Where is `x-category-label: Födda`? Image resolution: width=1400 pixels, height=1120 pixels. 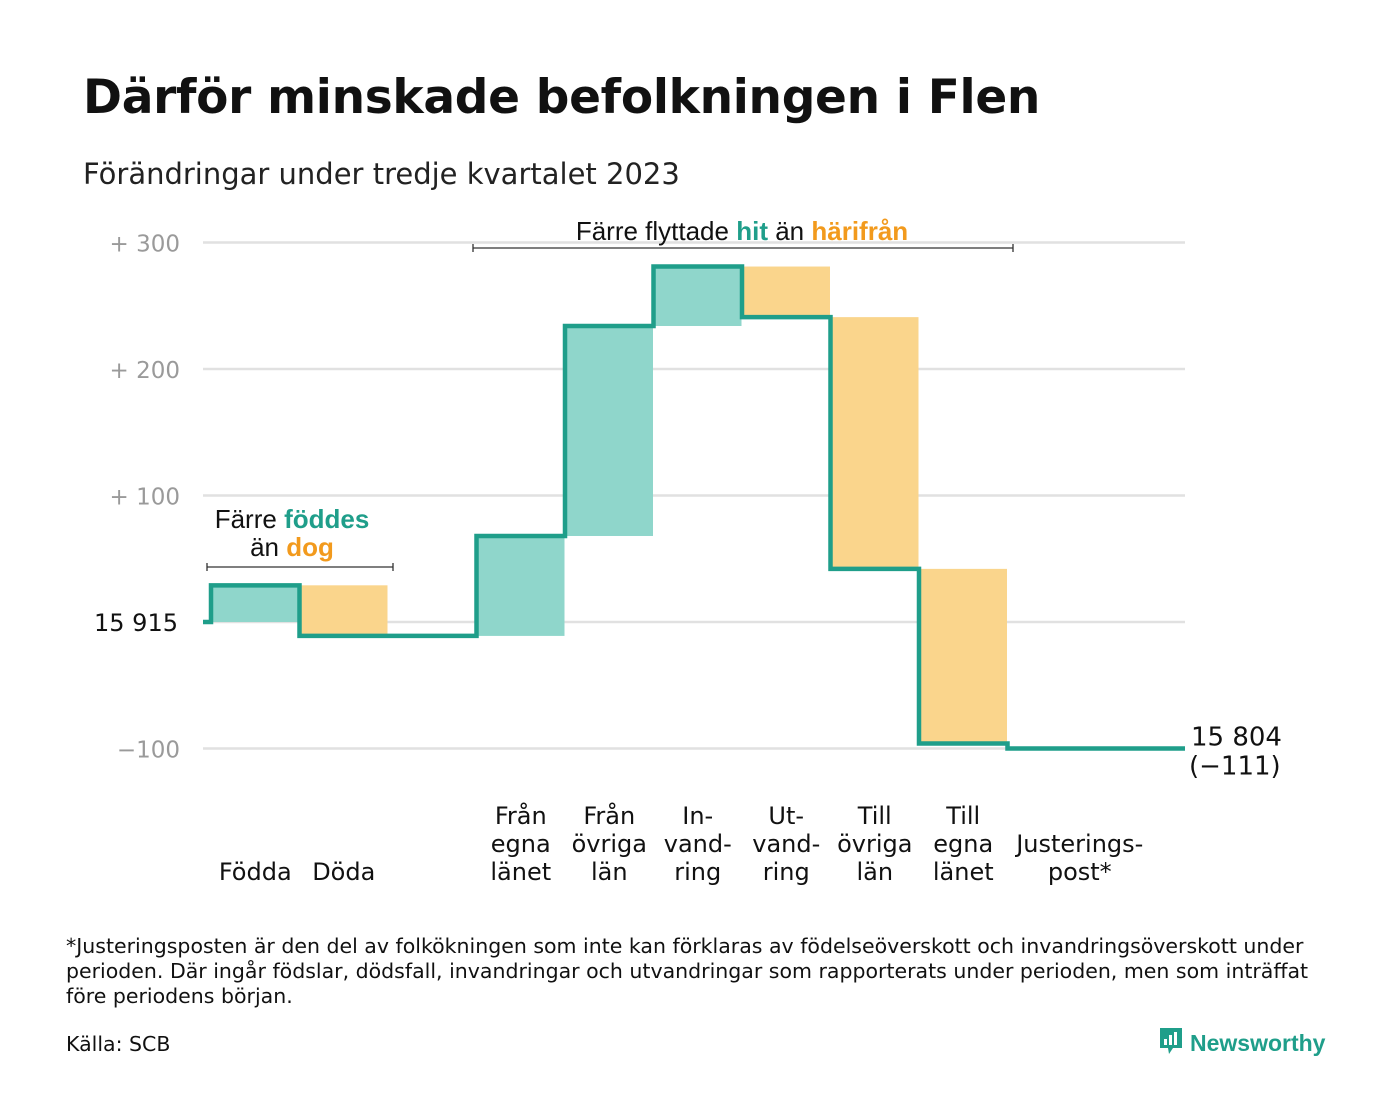
x-category-label: Födda is located at coordinates (255, 872).